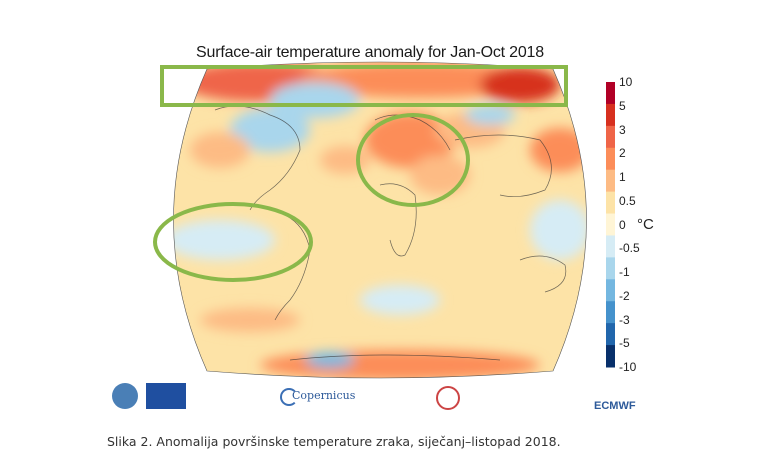 This screenshot has width=765, height=462. I want to click on legend-tick-label: -10, so click(628, 367).